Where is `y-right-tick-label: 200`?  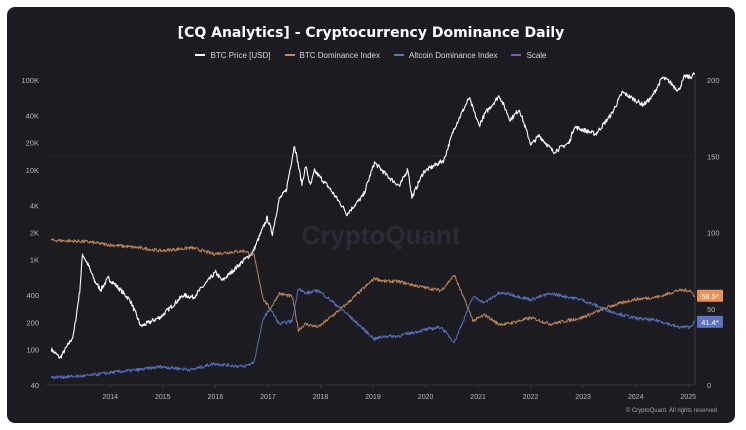
y-right-tick-label: 200 is located at coordinates (713, 80).